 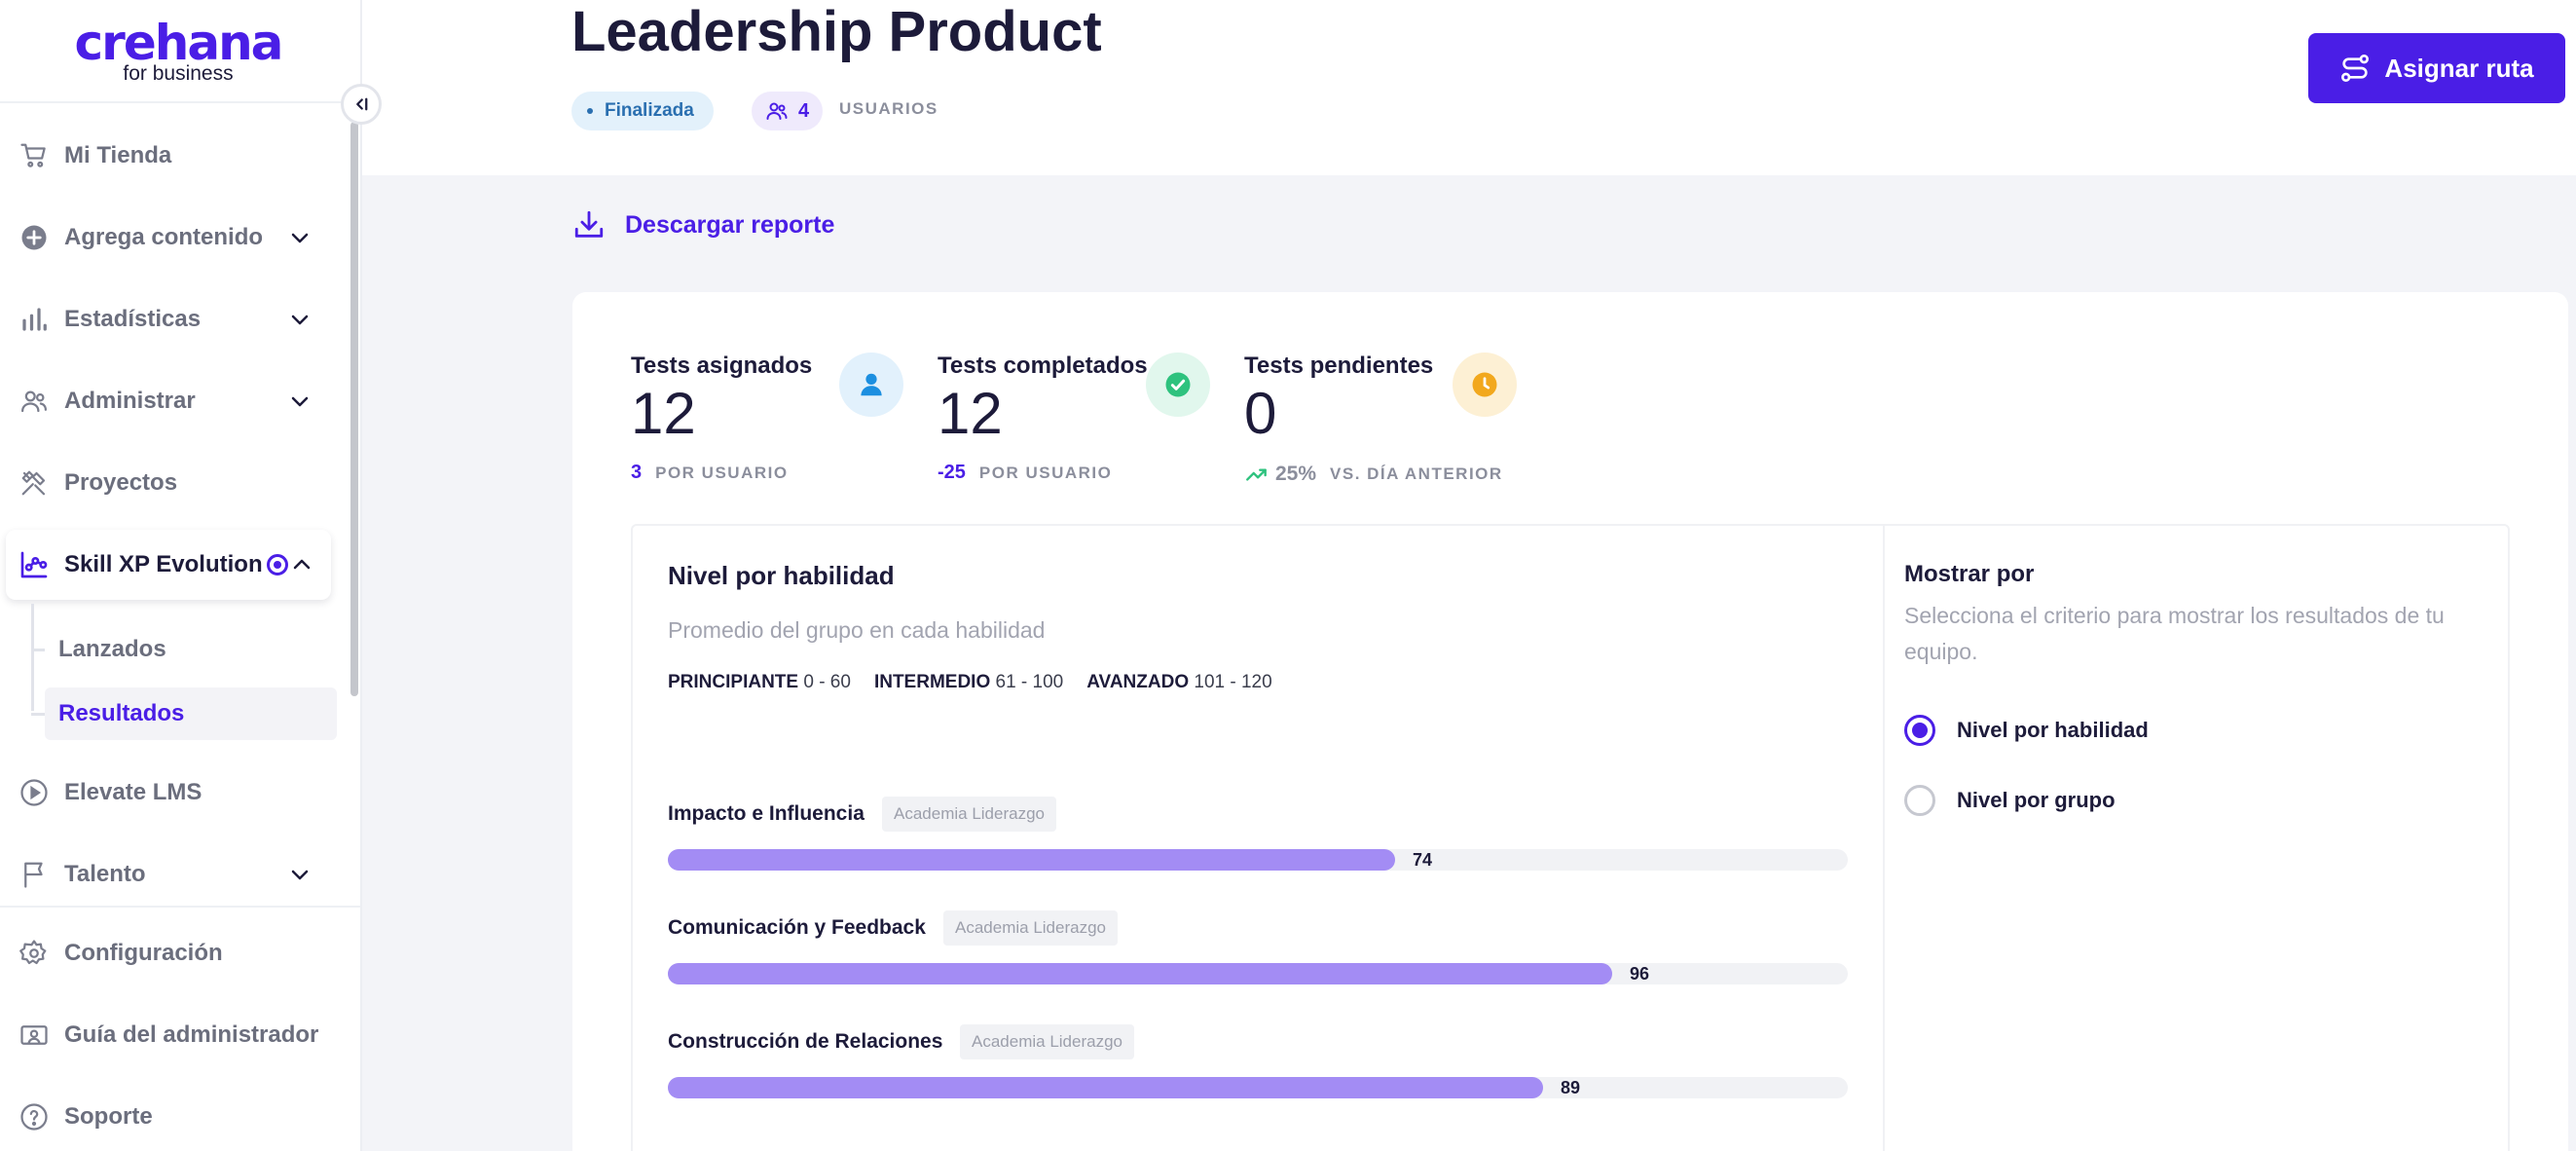 What do you see at coordinates (1074, 418) in the screenshot?
I see `stat-tests-completados: Tests completados 12 -25 POR USUARIO` at bounding box center [1074, 418].